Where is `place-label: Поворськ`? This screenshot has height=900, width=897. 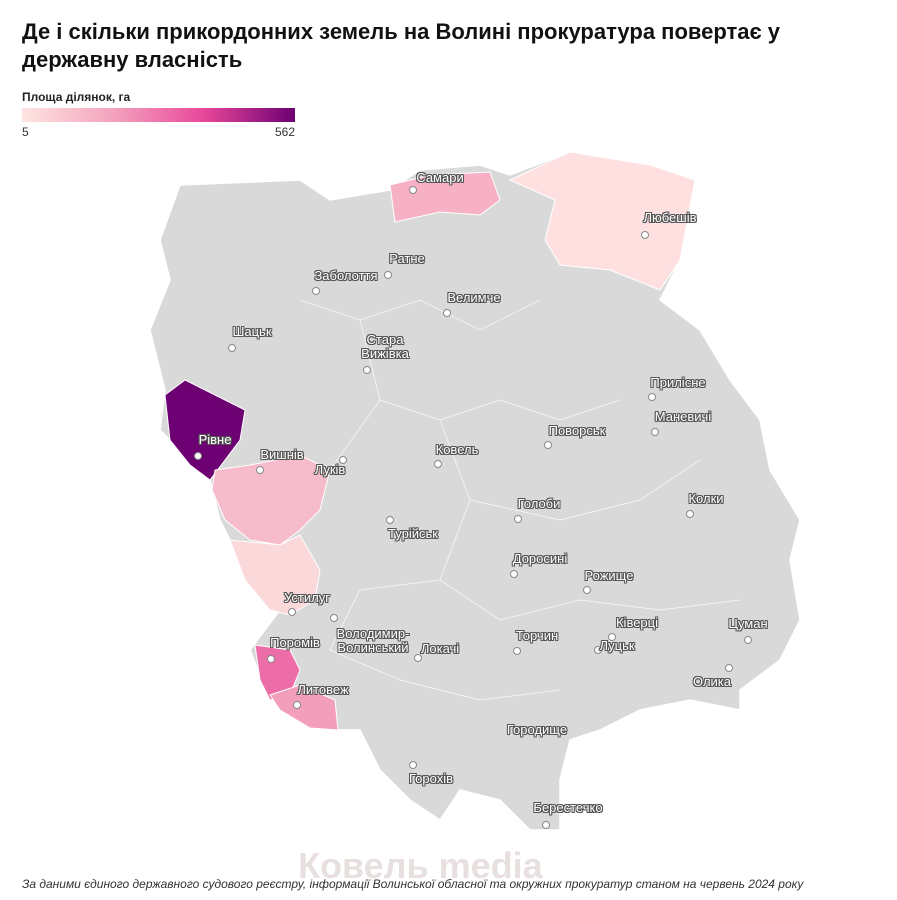 place-label: Поворськ is located at coordinates (577, 430).